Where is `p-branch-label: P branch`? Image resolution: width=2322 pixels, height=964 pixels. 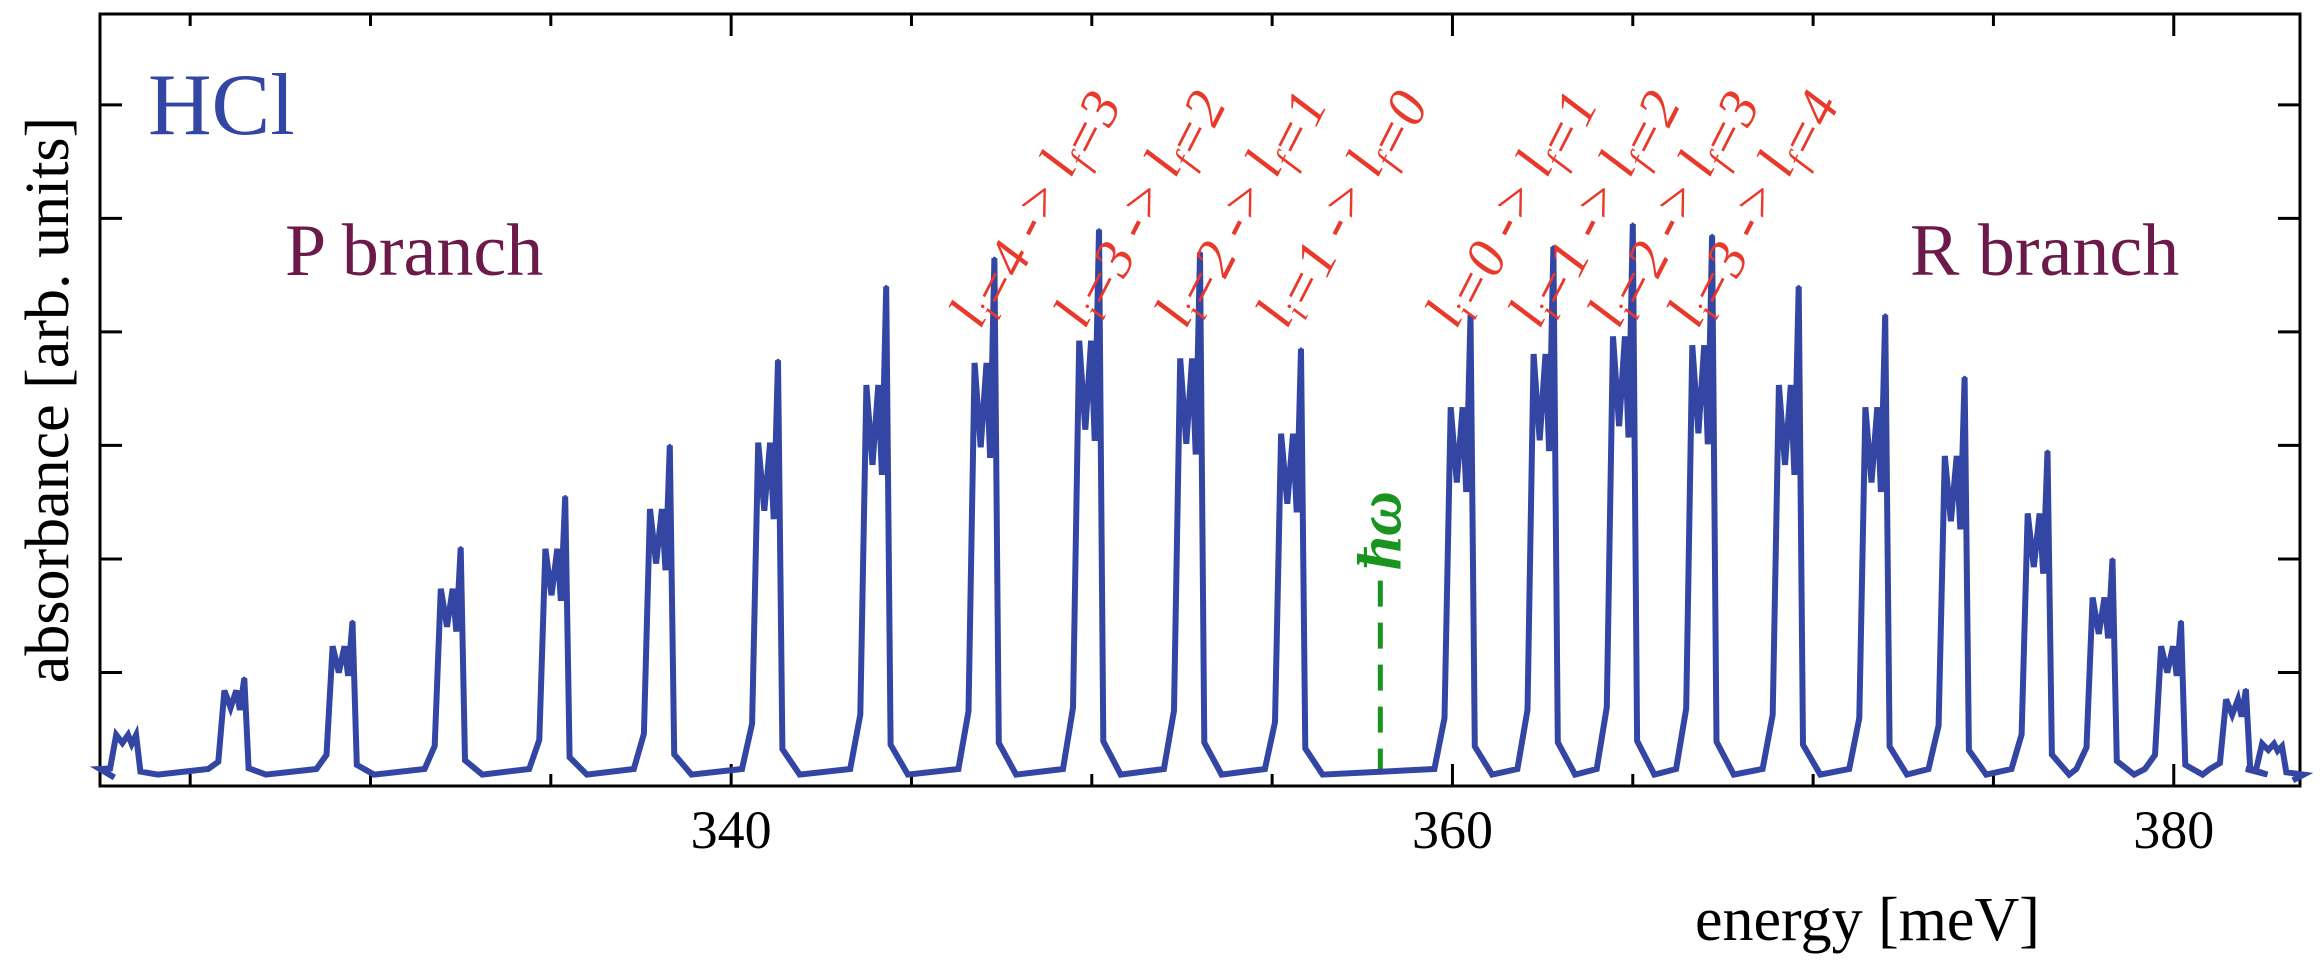 p-branch-label: P branch is located at coordinates (414, 251).